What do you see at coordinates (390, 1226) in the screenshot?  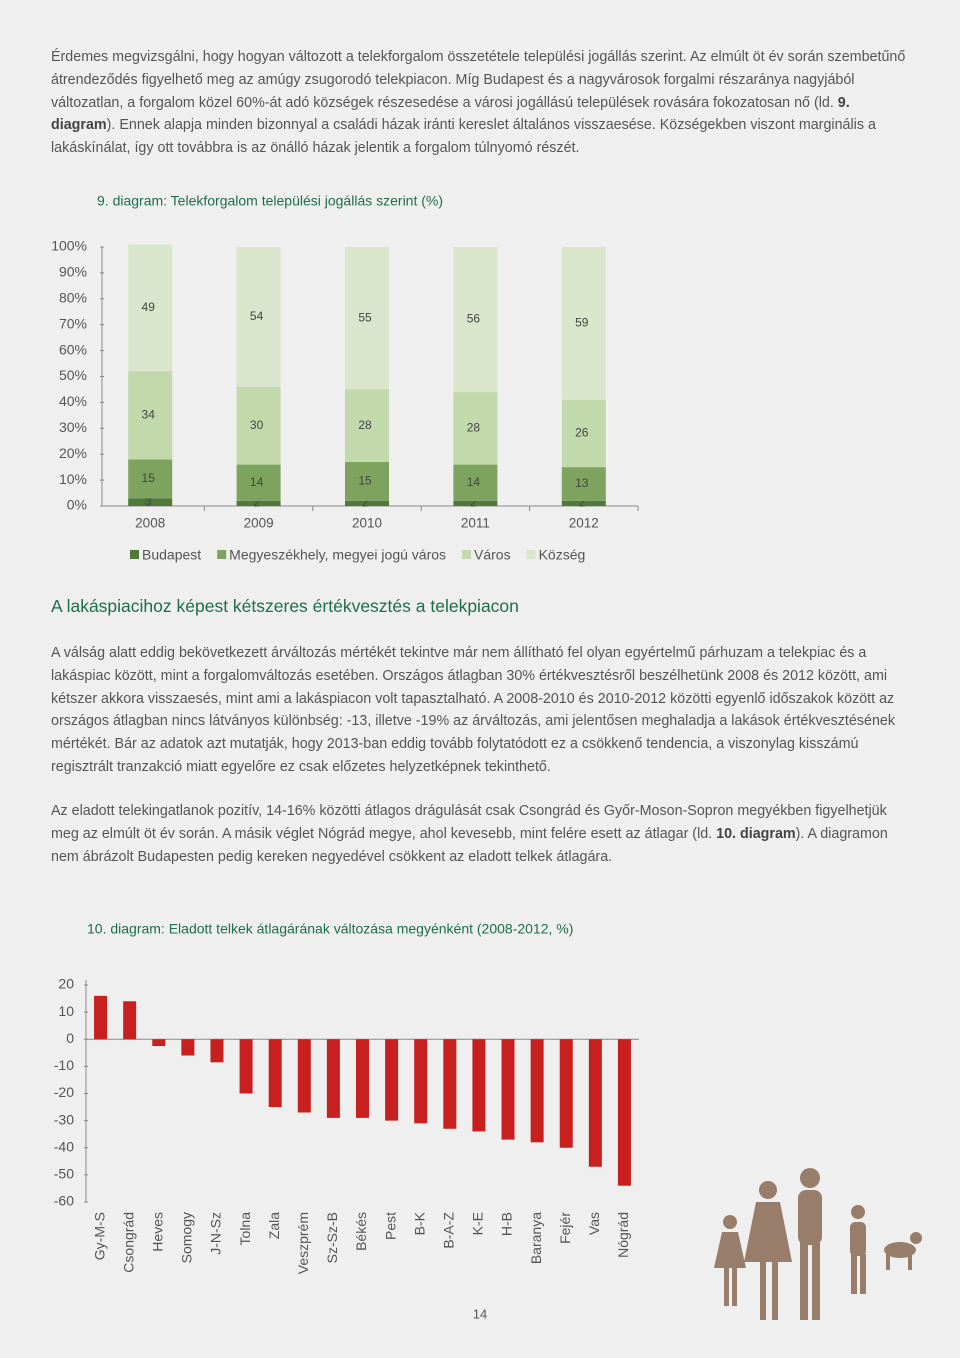 I see `x-tick-label: Pest` at bounding box center [390, 1226].